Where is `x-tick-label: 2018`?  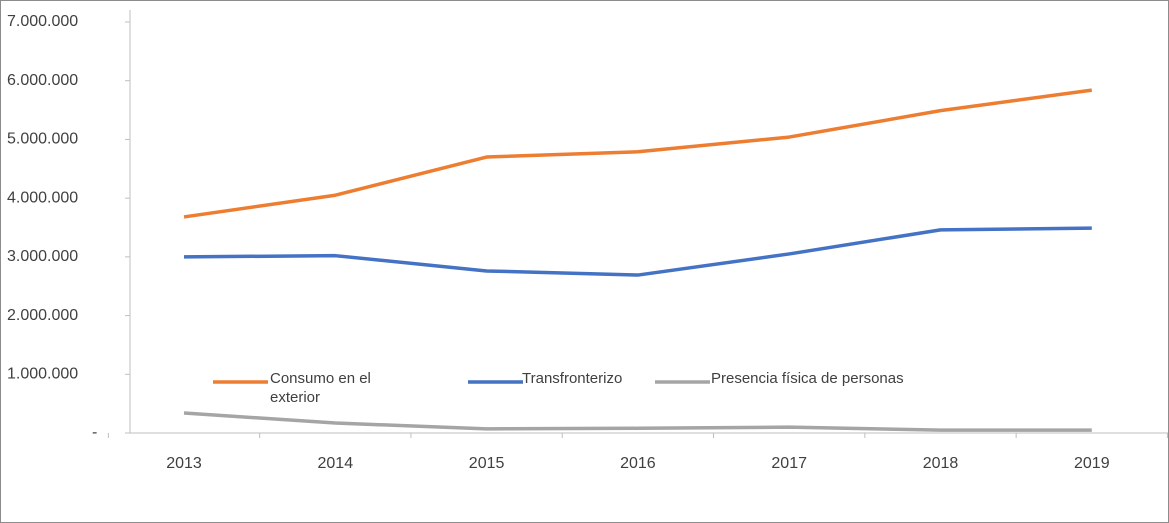
x-tick-label: 2018 is located at coordinates (941, 463).